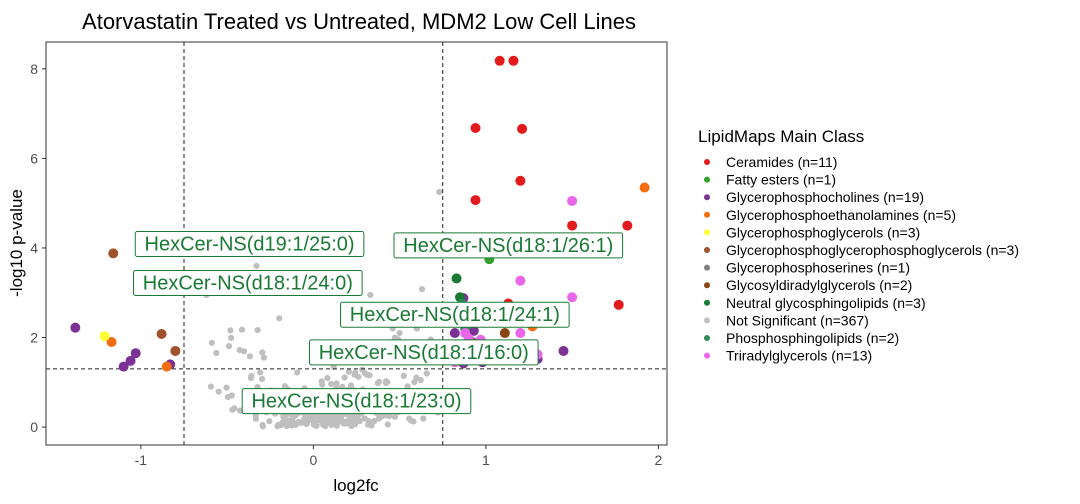 The height and width of the screenshot is (504, 1080). What do you see at coordinates (781, 136) in the screenshot?
I see `legend-title: LipidMaps Main Class` at bounding box center [781, 136].